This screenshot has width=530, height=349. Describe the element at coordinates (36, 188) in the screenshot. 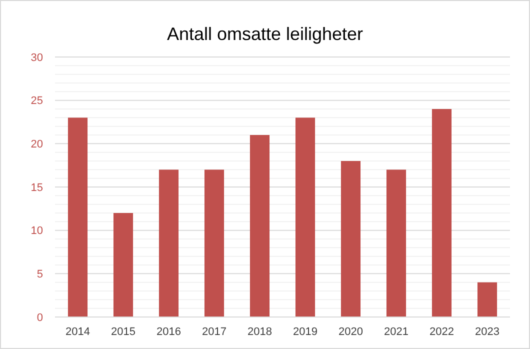

I see `y-tick-label: 15` at that location.